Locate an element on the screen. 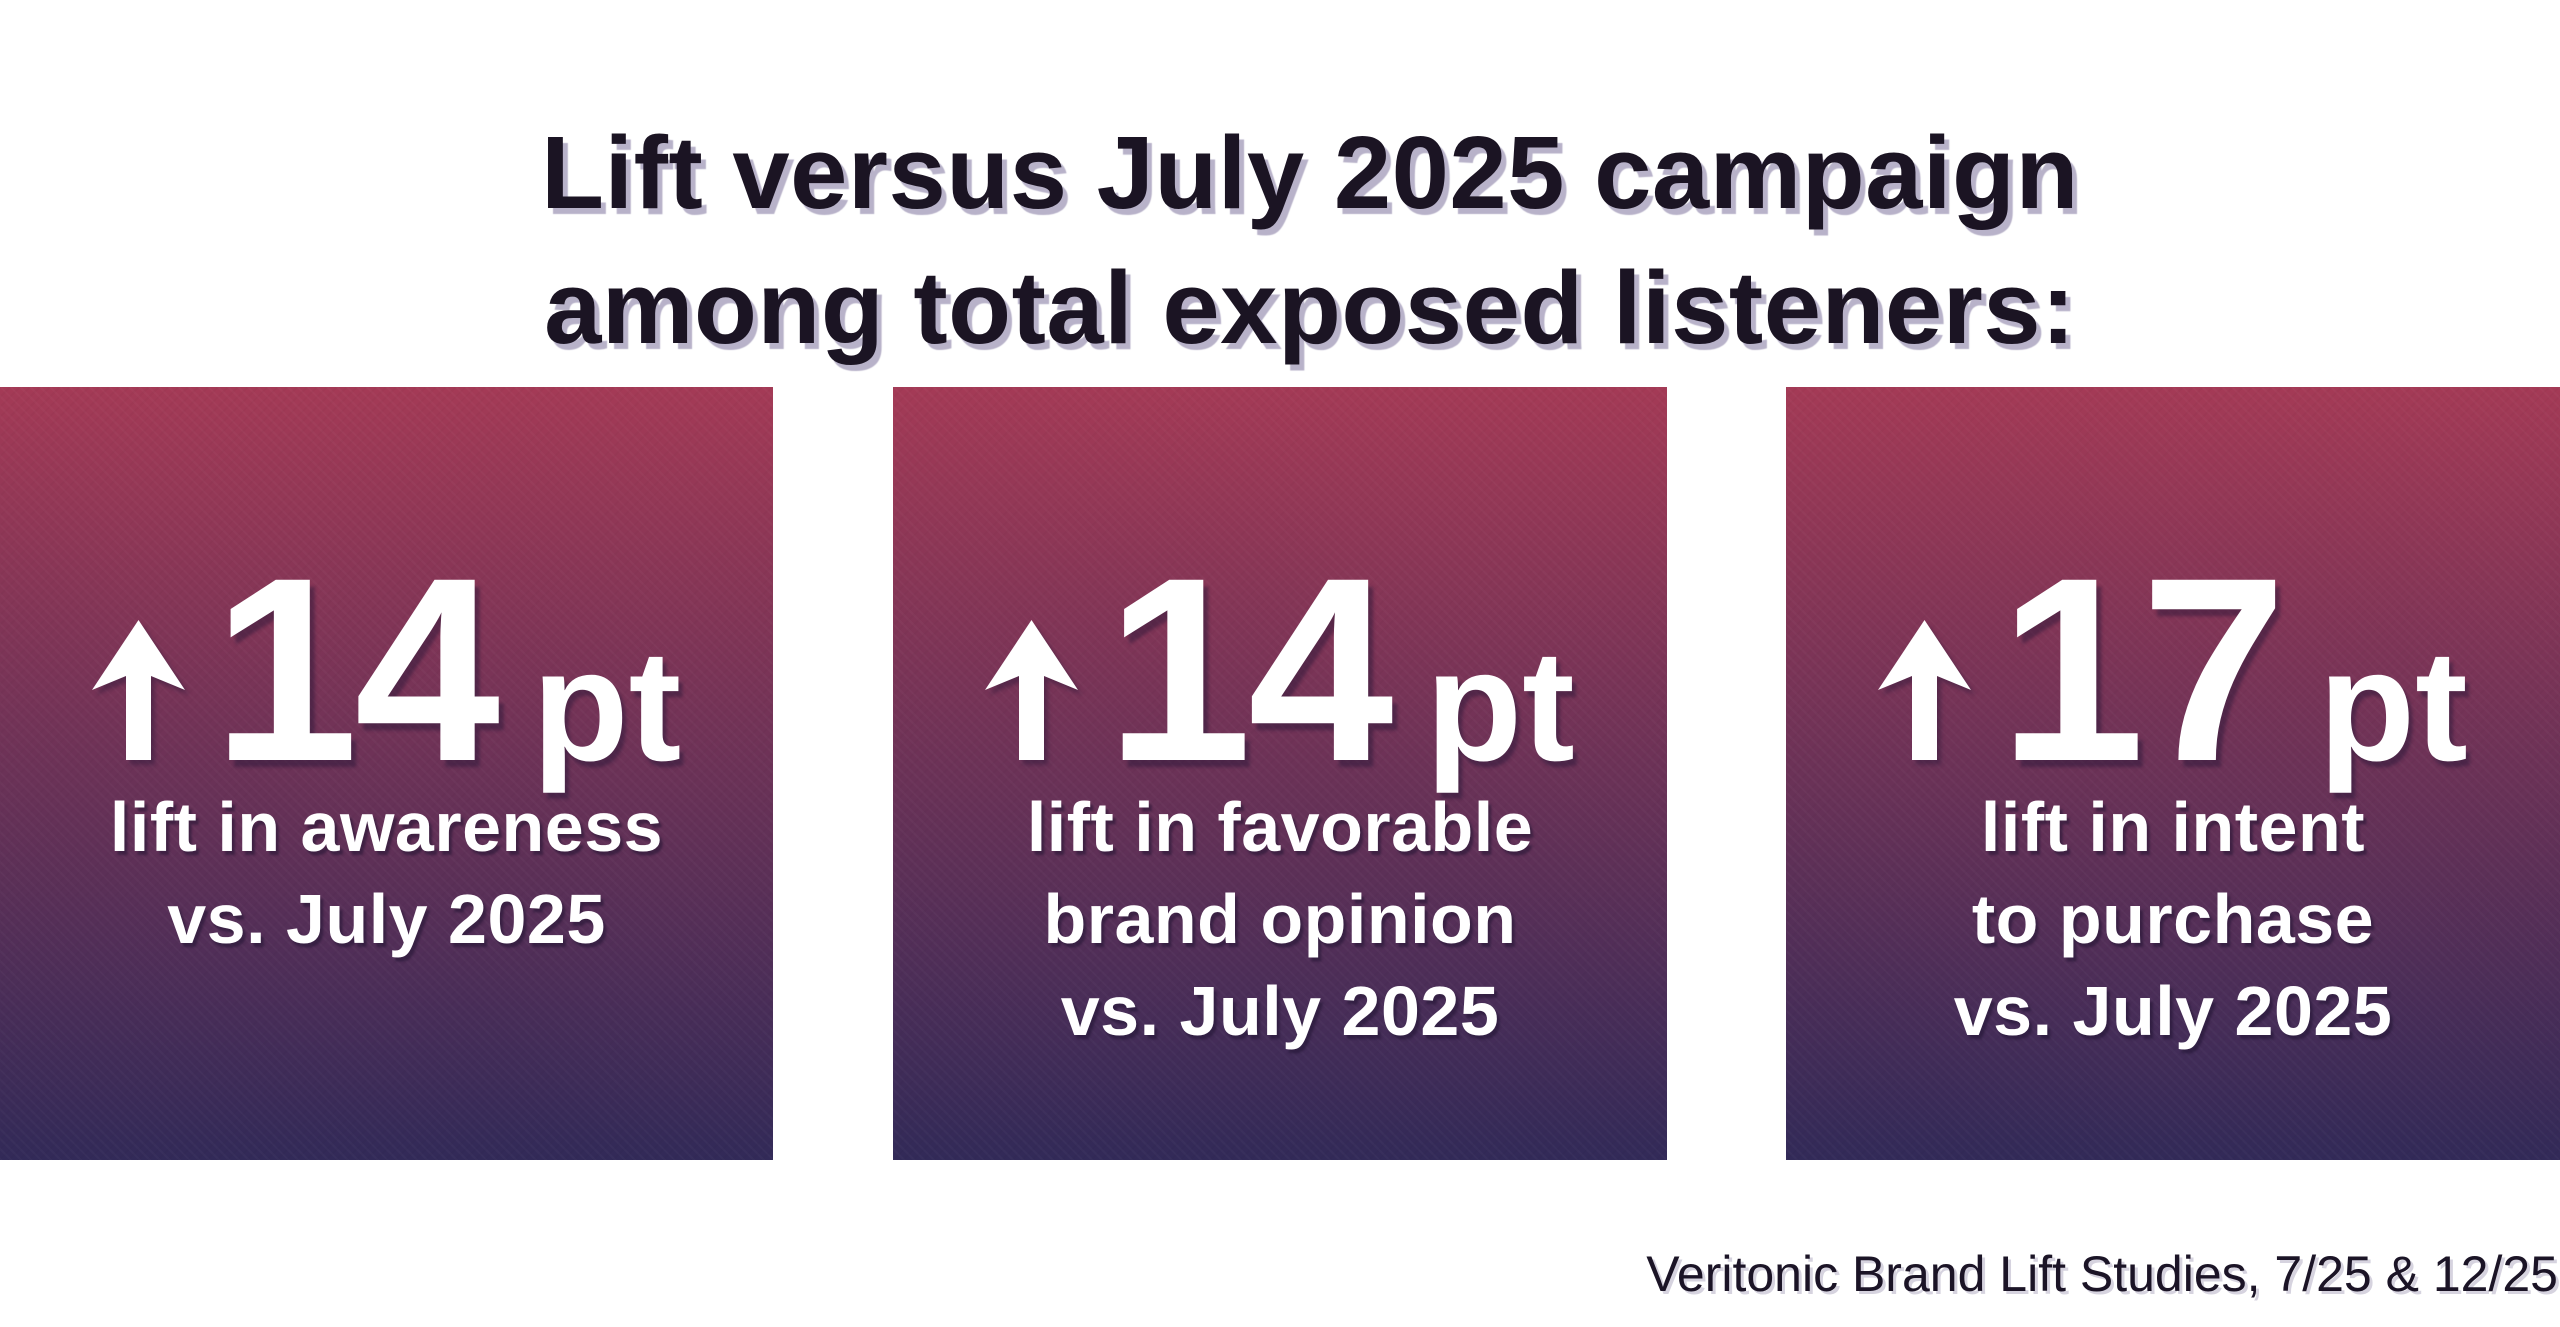 The image size is (2560, 1327). stat-caption-line: brand opinion is located at coordinates (1280, 919).